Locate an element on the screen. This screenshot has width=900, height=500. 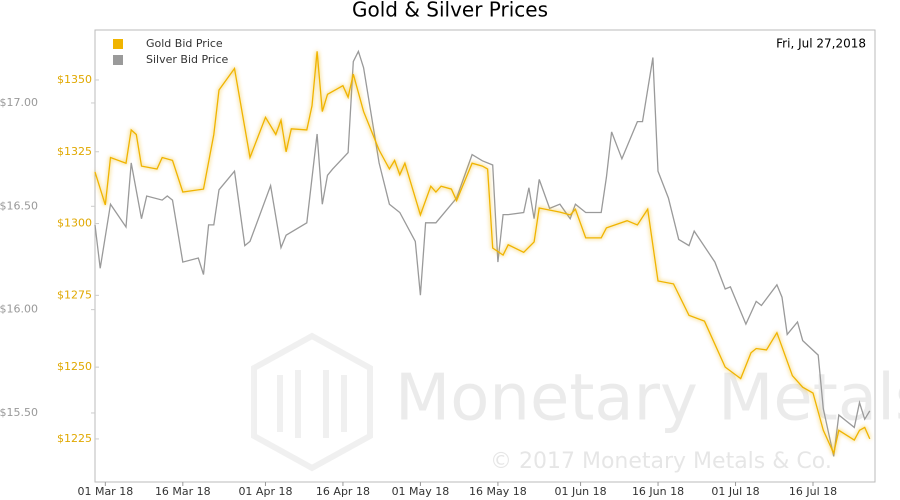
x-tick-label: 16 Mar 18 is located at coordinates (183, 491).